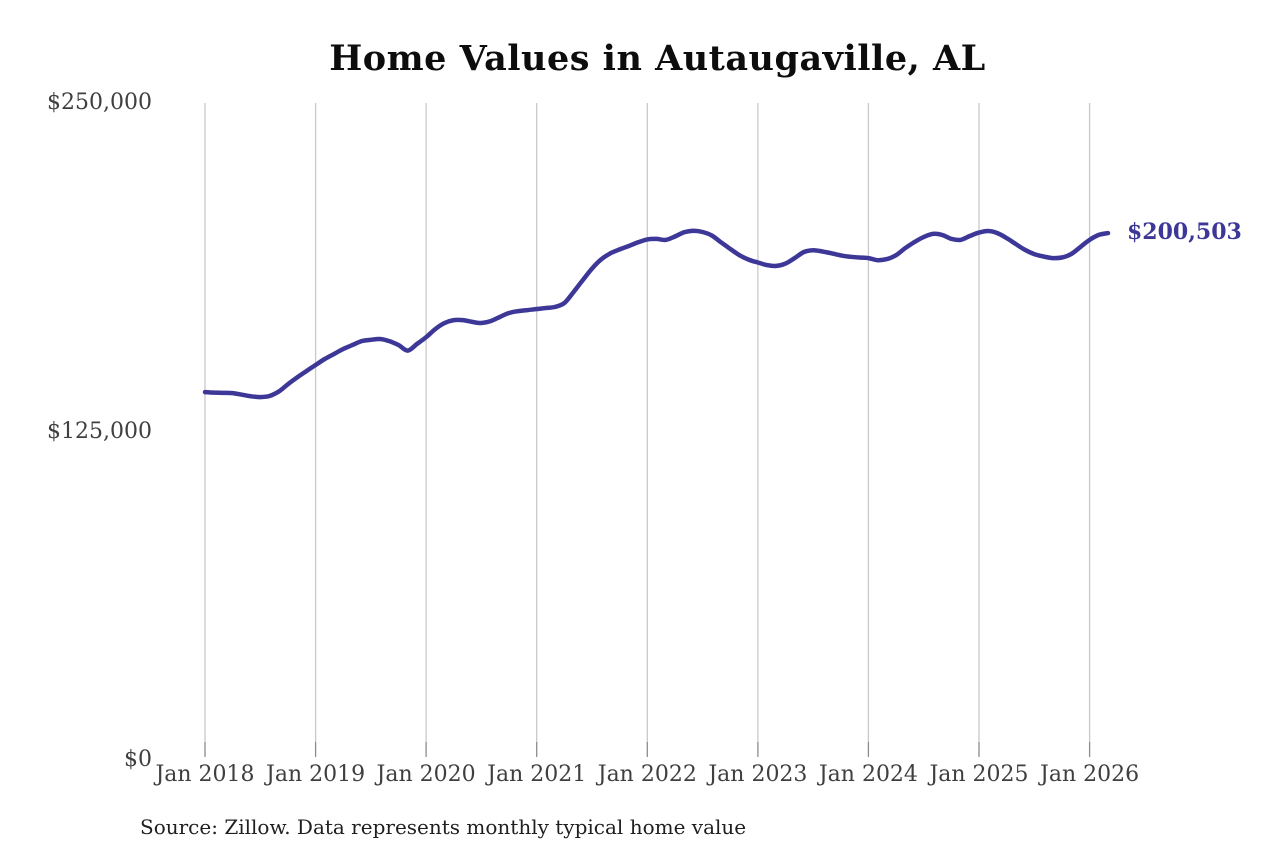  What do you see at coordinates (758, 774) in the screenshot?
I see `x-axis-label: Jan 2023` at bounding box center [758, 774].